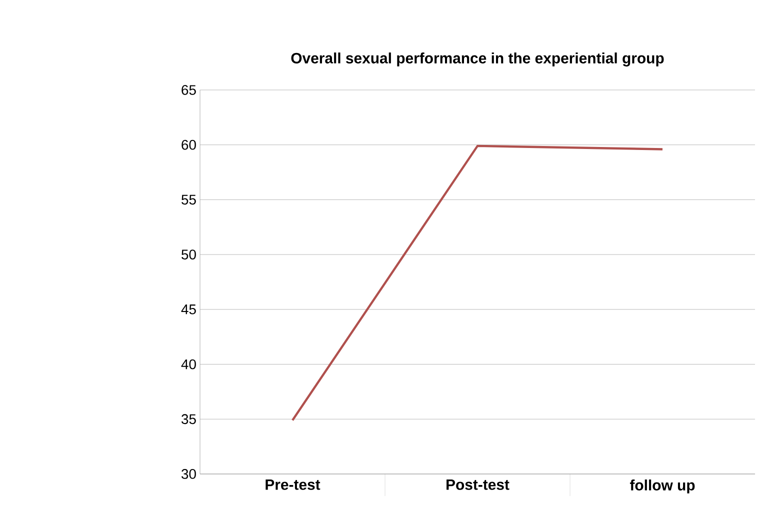 Image resolution: width=761 pixels, height=508 pixels. Describe the element at coordinates (477, 59) in the screenshot. I see `chart-title: Overall sexual performance in the experiential group` at that location.